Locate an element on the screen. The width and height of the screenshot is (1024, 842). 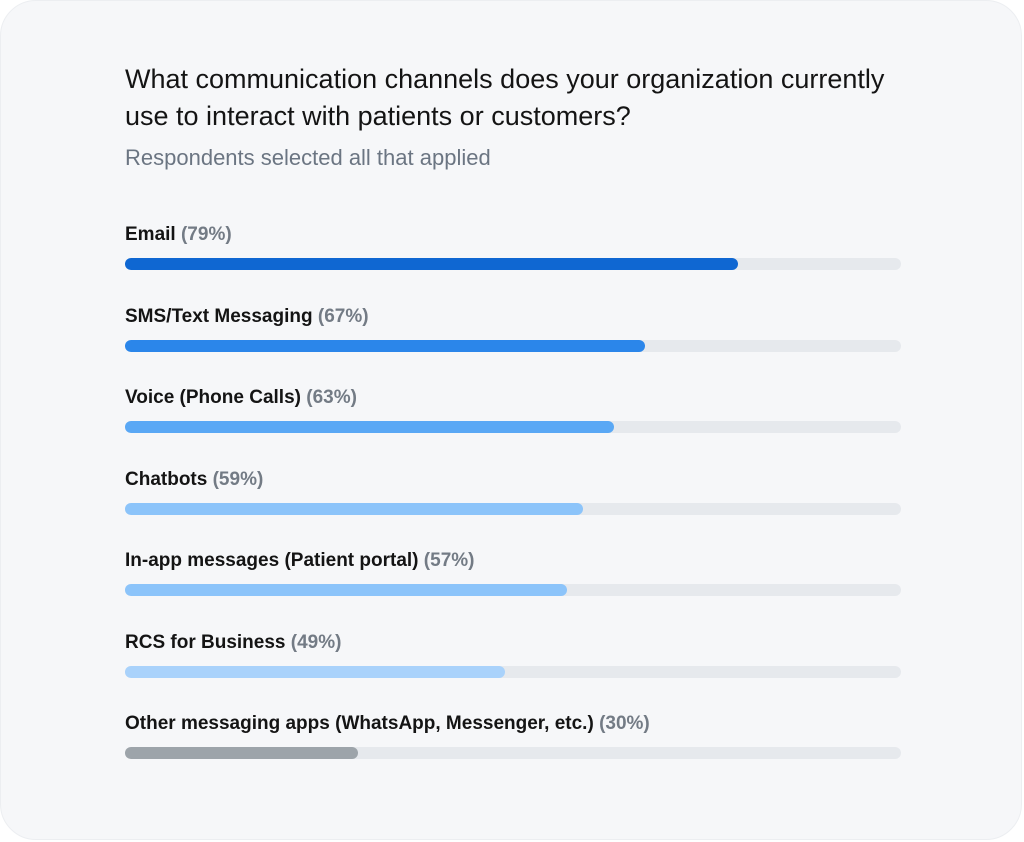
bar-row: Chatbots (59%) is located at coordinates (513, 496).